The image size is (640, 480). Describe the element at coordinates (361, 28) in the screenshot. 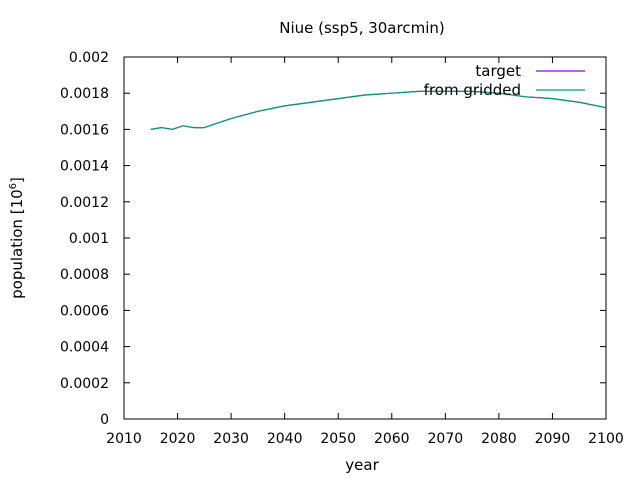

I see `chart-title: Niue (ssp5, 30arcmin)` at that location.